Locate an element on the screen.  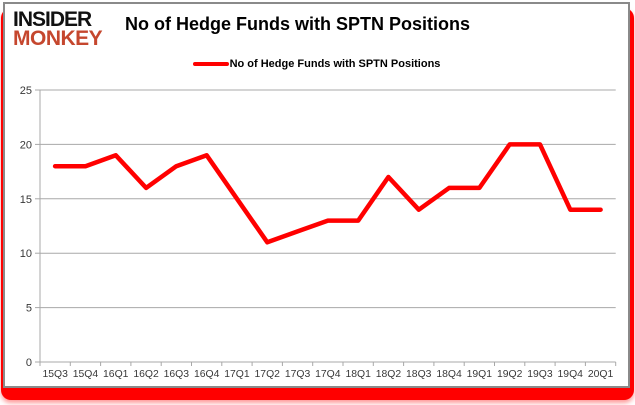
xtick-label-18Q1: 18Q1 is located at coordinates (358, 374).